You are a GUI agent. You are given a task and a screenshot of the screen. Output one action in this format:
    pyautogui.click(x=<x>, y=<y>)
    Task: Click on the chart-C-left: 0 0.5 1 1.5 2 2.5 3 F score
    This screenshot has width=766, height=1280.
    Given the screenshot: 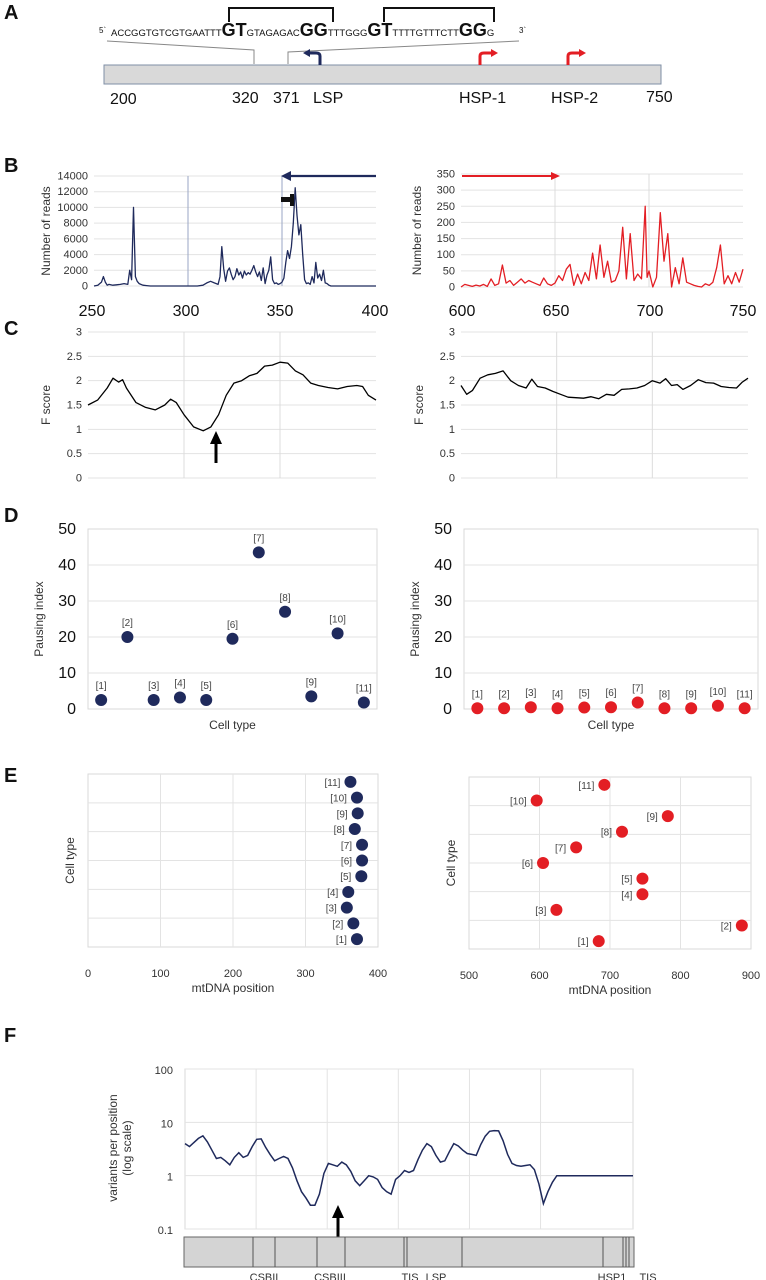 What is the action you would take?
    pyautogui.click(x=208, y=406)
    